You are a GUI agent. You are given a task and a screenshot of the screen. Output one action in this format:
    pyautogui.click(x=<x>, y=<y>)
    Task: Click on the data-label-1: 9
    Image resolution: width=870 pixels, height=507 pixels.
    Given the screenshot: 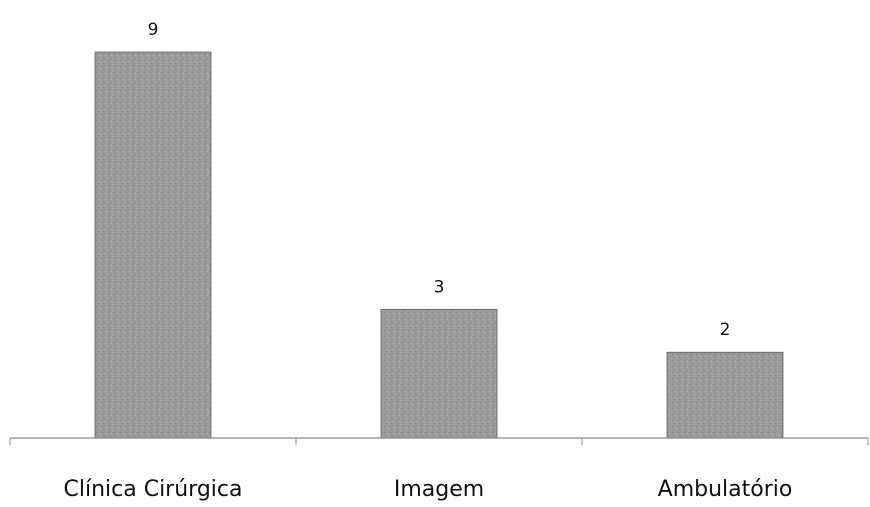 What is the action you would take?
    pyautogui.click(x=153, y=30)
    